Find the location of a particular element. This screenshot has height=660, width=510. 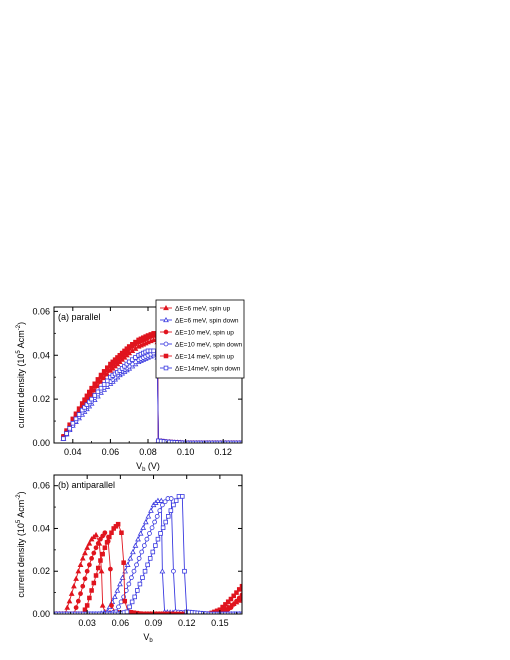

x-axis-label-sub: b is located at coordinates (144, 470).